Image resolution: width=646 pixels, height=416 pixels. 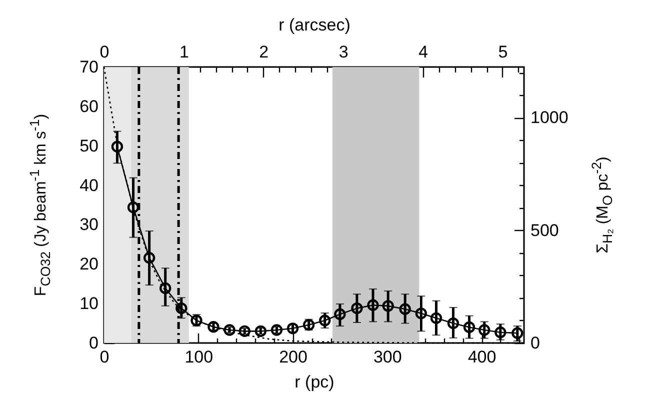 What do you see at coordinates (314, 382) in the screenshot?
I see `x-axis-title: r (pc)` at bounding box center [314, 382].